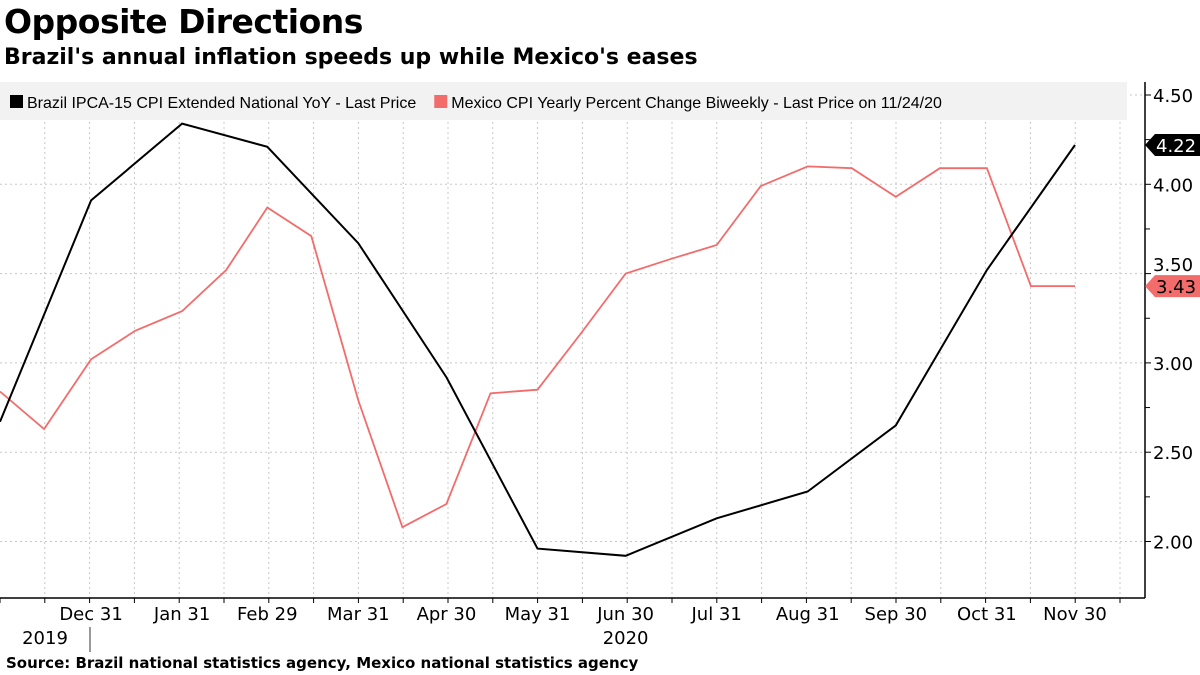 The width and height of the screenshot is (1200, 675). What do you see at coordinates (447, 614) in the screenshot?
I see `x-tick-label: Apr 30` at bounding box center [447, 614].